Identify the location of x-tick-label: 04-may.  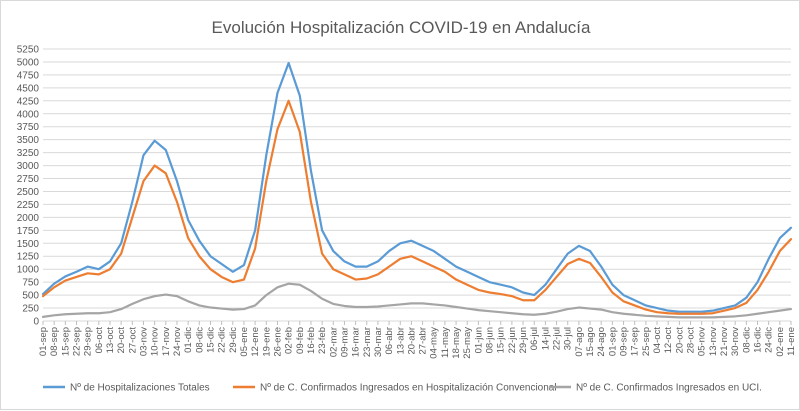
(434, 343).